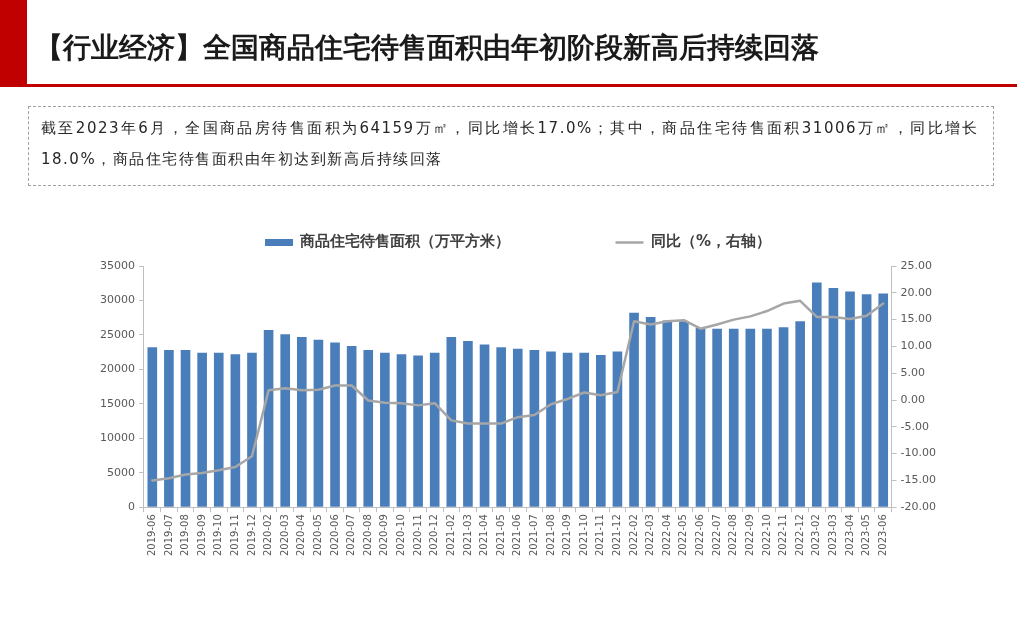  What do you see at coordinates (117, 334) in the screenshot?
I see `y-tick-label: 25000` at bounding box center [117, 334].